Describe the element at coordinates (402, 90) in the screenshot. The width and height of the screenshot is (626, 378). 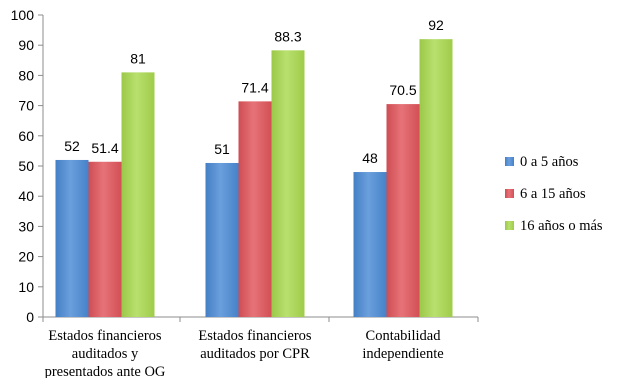
I see `data-label: 70.5` at that location.